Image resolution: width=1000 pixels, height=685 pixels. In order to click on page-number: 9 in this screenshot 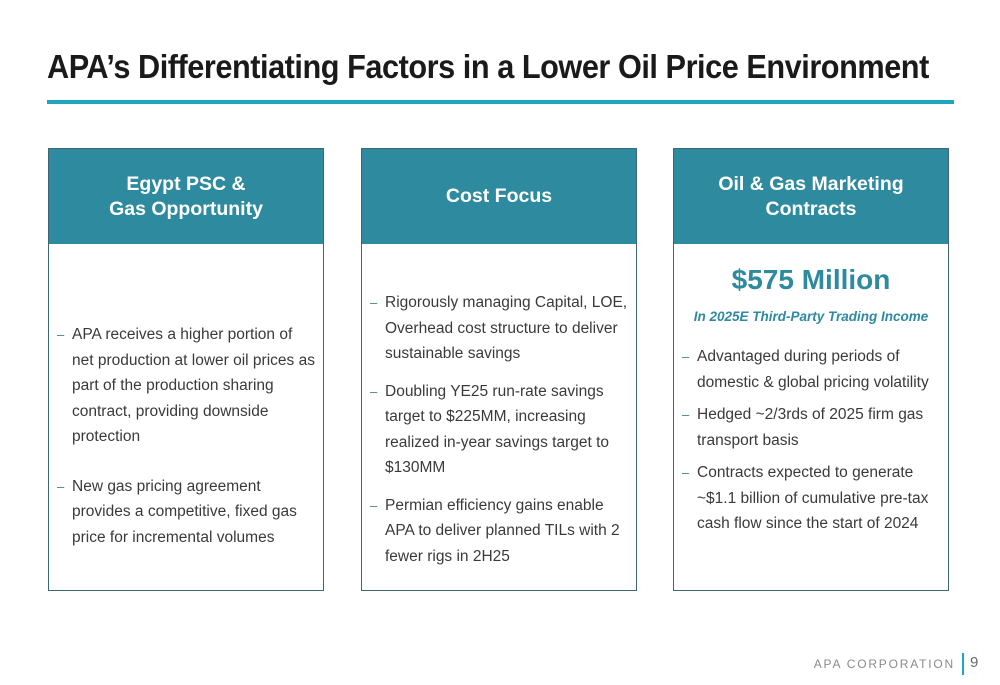, I will do `click(974, 662)`.